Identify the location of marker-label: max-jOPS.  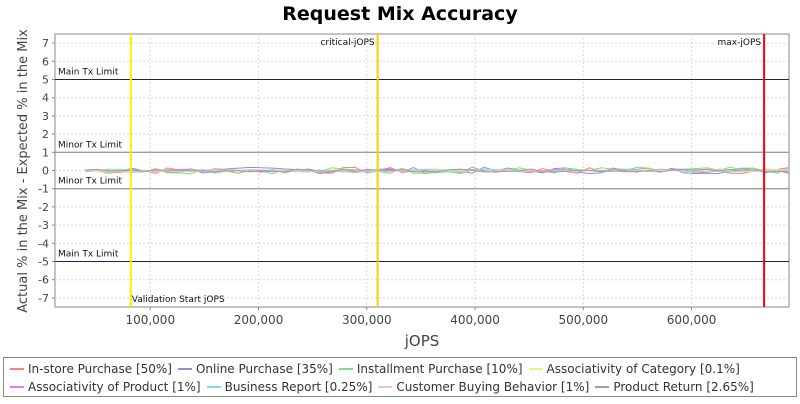
(740, 43).